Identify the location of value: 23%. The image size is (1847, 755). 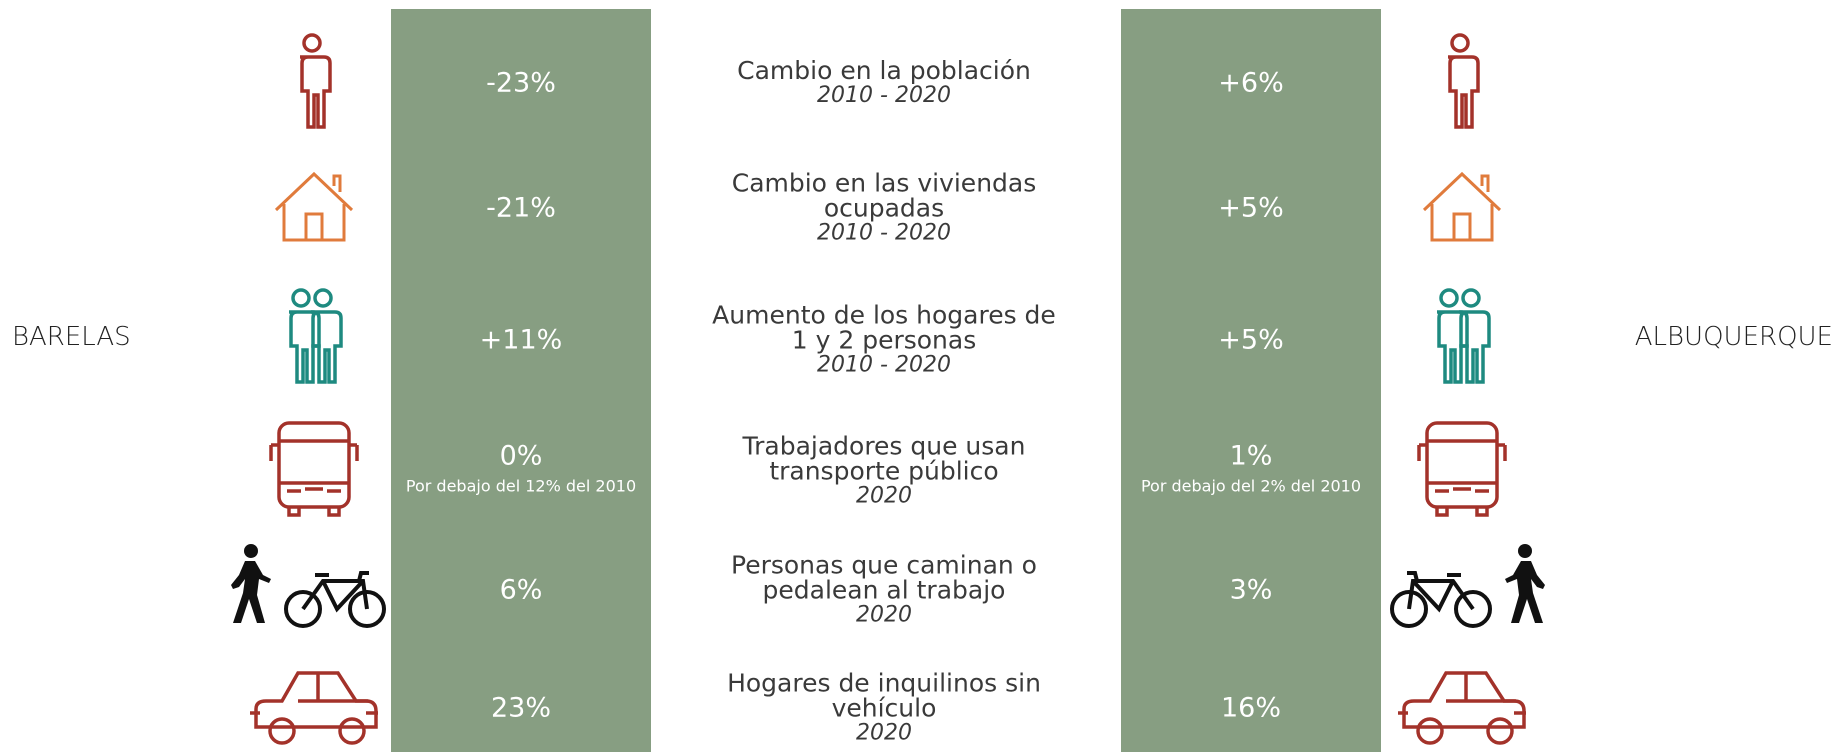
(521, 708).